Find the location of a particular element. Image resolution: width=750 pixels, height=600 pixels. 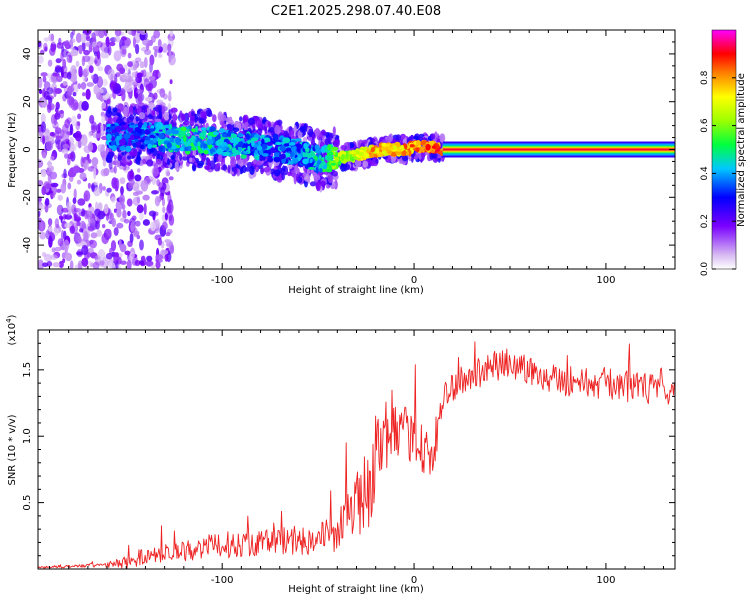

colorbar-tick-label: 0.2 is located at coordinates (705, 221).